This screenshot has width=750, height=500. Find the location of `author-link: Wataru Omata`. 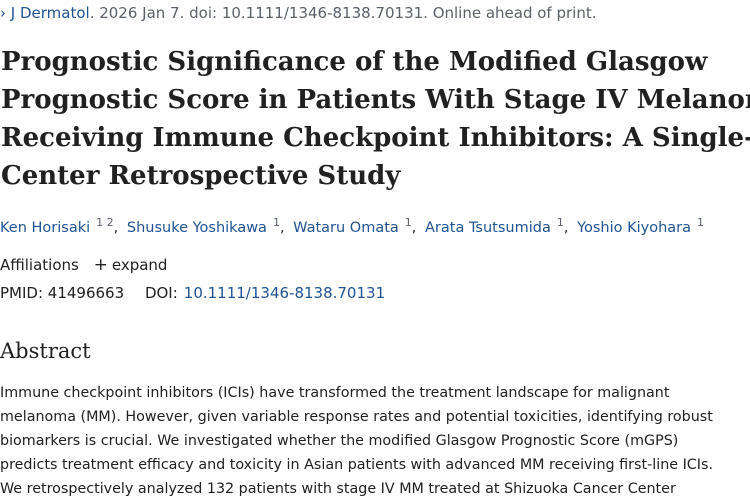

author-link: Wataru Omata is located at coordinates (346, 227).